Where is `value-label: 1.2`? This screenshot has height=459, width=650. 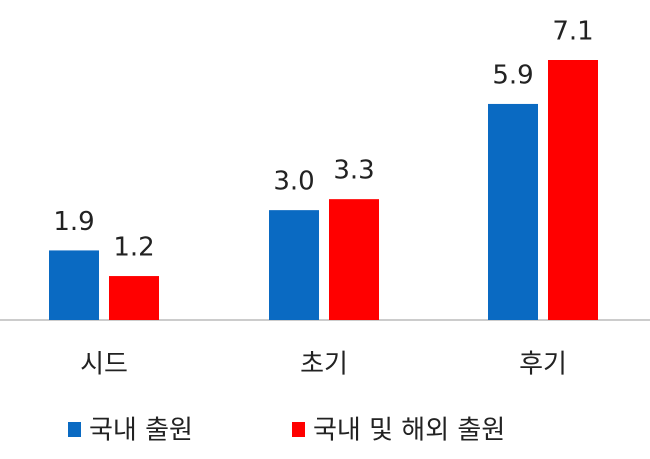
value-label: 1.2 is located at coordinates (133, 248).